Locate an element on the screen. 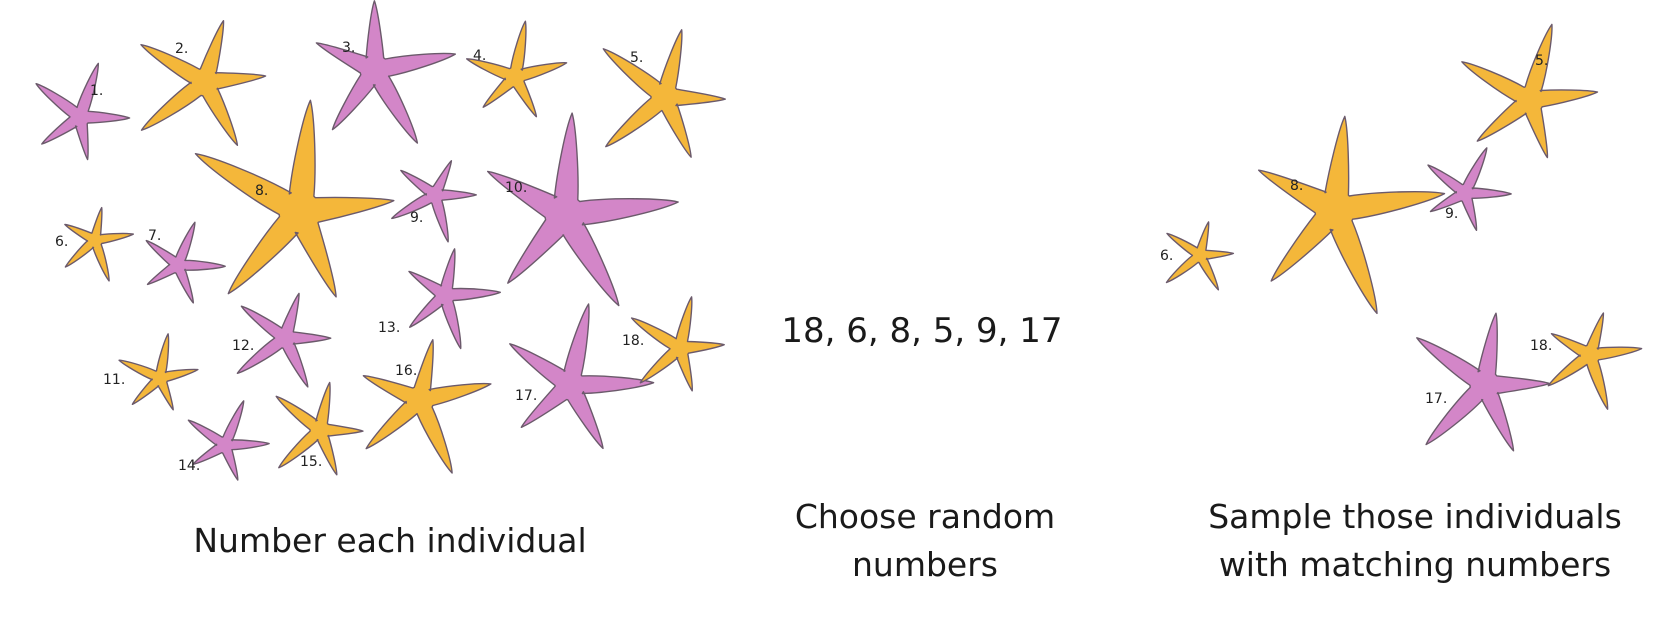 This screenshot has width=1672, height=628. sample-starfish-5: 5. is located at coordinates (1530, 91).